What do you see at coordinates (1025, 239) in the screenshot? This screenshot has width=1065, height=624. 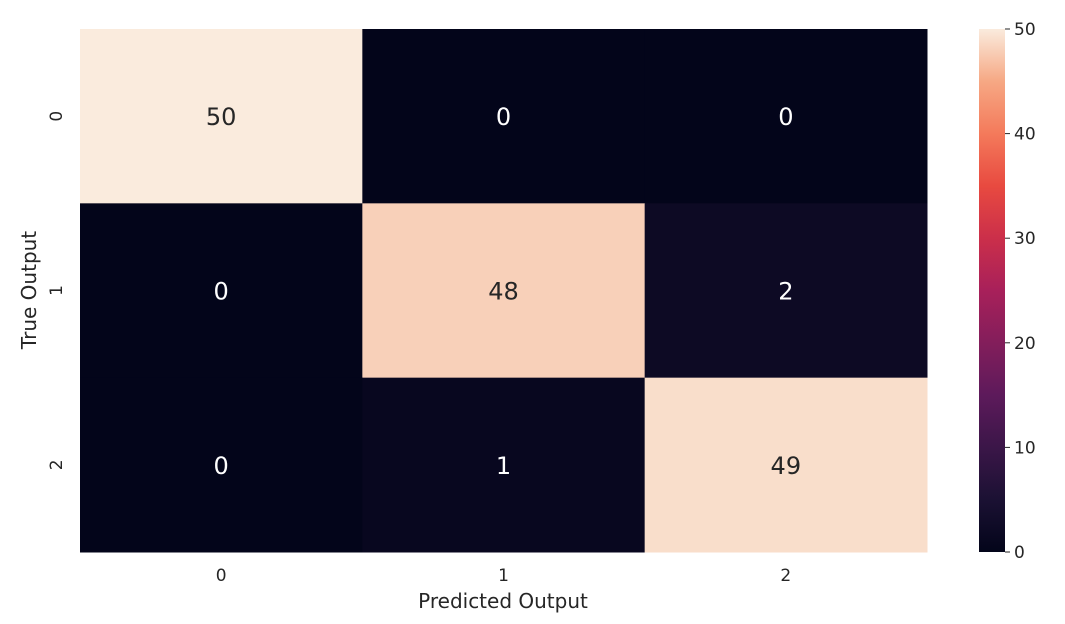 I see `colorbar-tick-label: 30` at bounding box center [1025, 239].